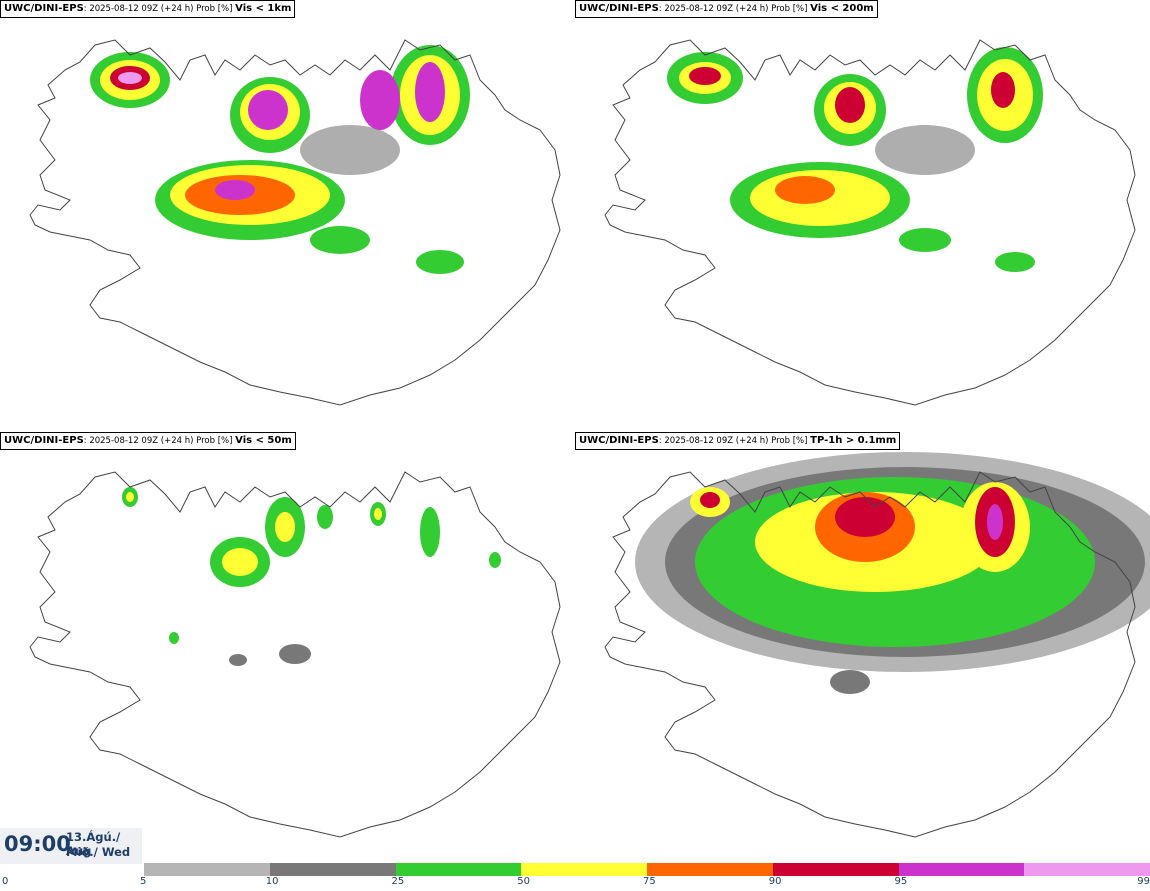  I want to click on valid-time-box: 09:00 13.Ágú./ Aug Mið./ Wed, so click(71, 846).